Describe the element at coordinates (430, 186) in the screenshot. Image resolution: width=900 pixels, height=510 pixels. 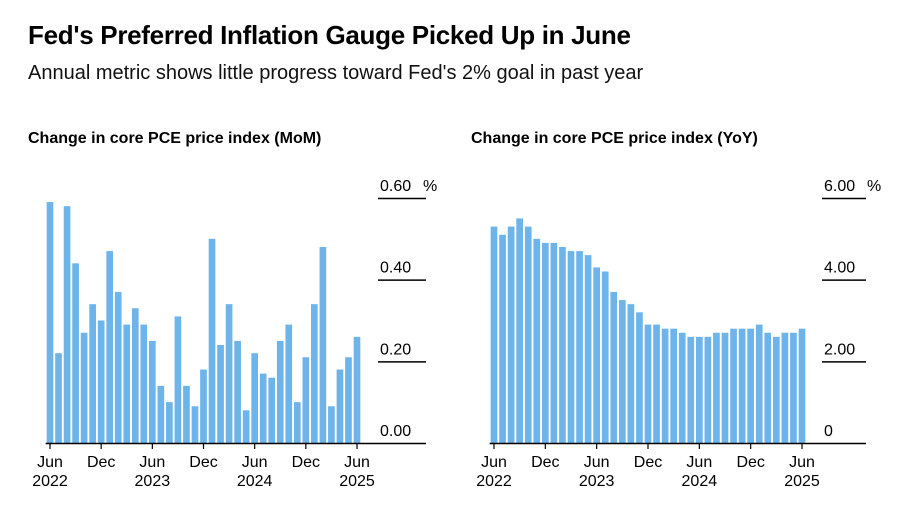
I see `mom-y-unit-label: %` at that location.